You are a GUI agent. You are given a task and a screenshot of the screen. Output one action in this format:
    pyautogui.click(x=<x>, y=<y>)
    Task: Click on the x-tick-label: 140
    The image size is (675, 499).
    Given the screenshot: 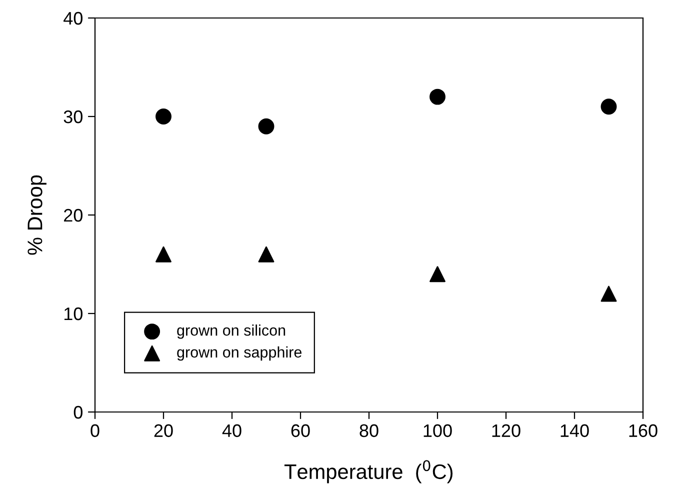 What is the action you would take?
    pyautogui.click(x=574, y=431)
    